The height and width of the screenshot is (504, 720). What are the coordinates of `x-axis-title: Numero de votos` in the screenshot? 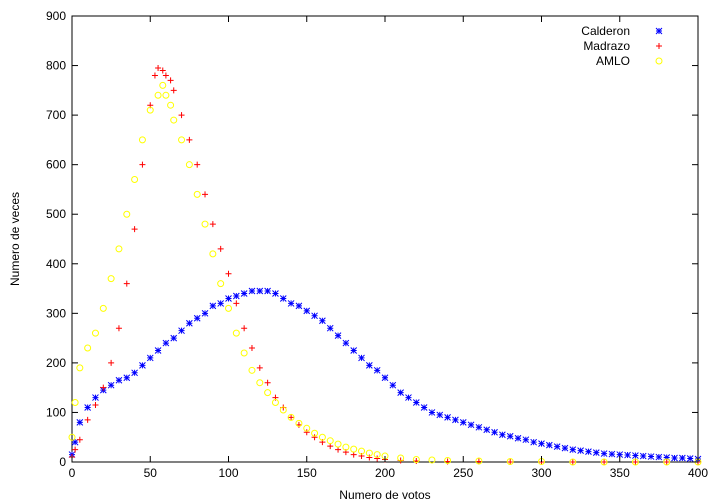 It's located at (384, 495).